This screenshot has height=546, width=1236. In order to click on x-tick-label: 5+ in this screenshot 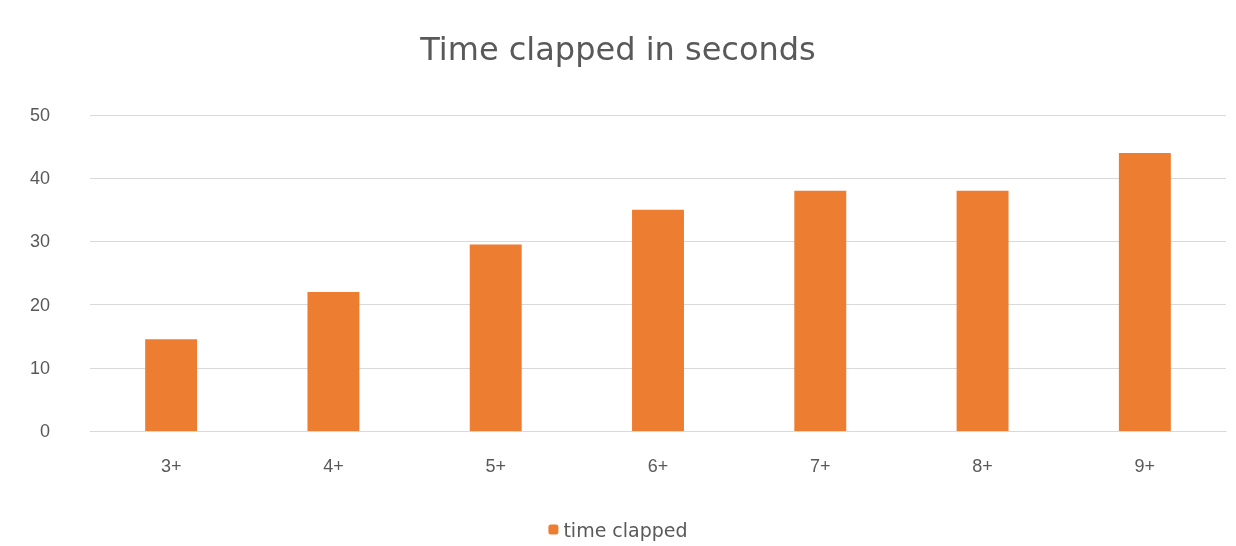, I will do `click(495, 466)`.